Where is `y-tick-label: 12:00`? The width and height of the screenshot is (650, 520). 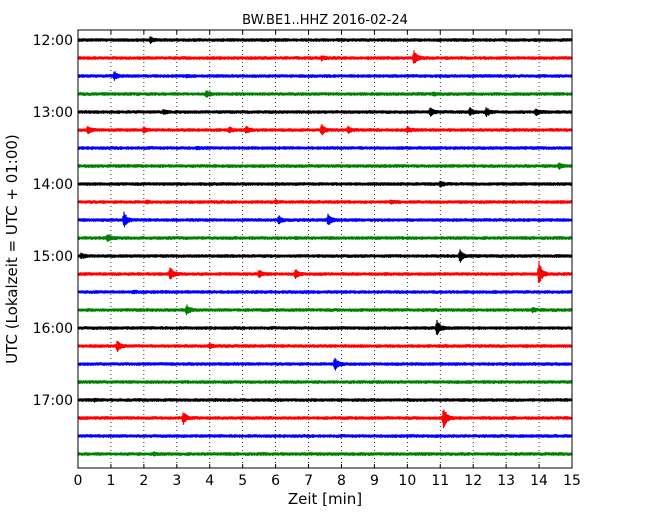 y-tick-label: 12:00 is located at coordinates (53, 41).